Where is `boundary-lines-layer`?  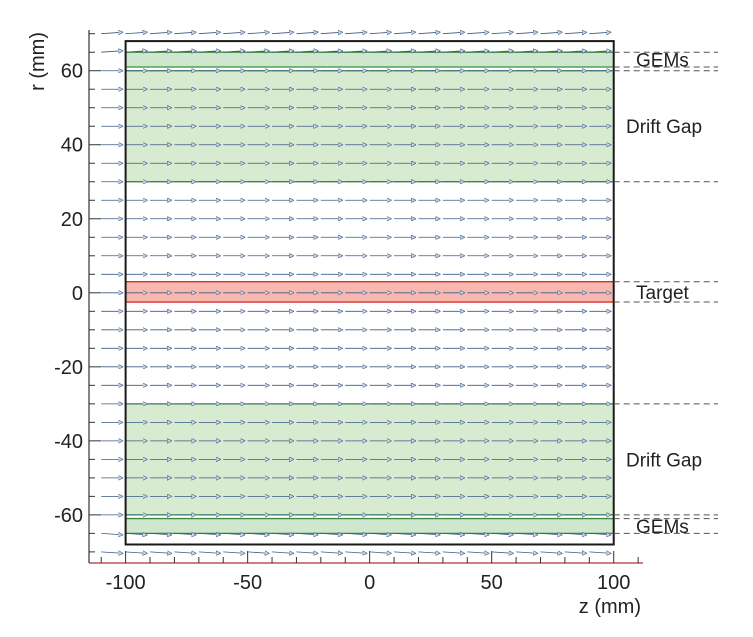 boundary-lines-layer is located at coordinates (665, 292).